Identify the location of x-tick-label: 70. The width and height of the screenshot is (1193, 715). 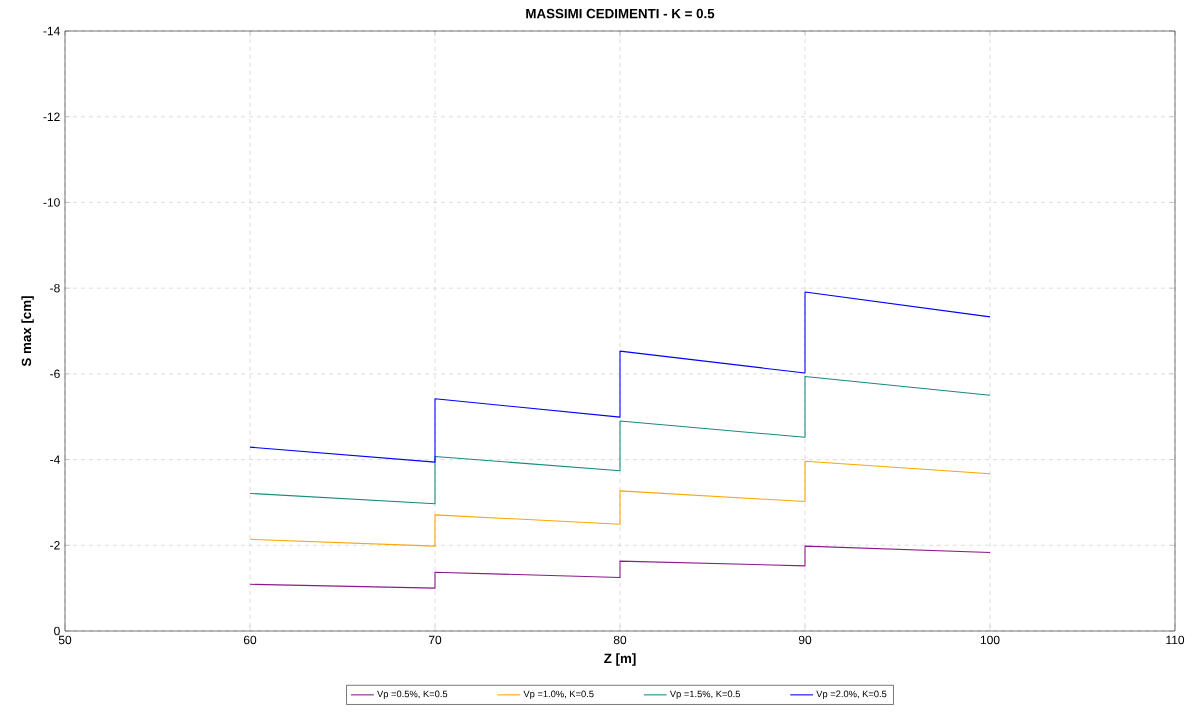
(435, 640).